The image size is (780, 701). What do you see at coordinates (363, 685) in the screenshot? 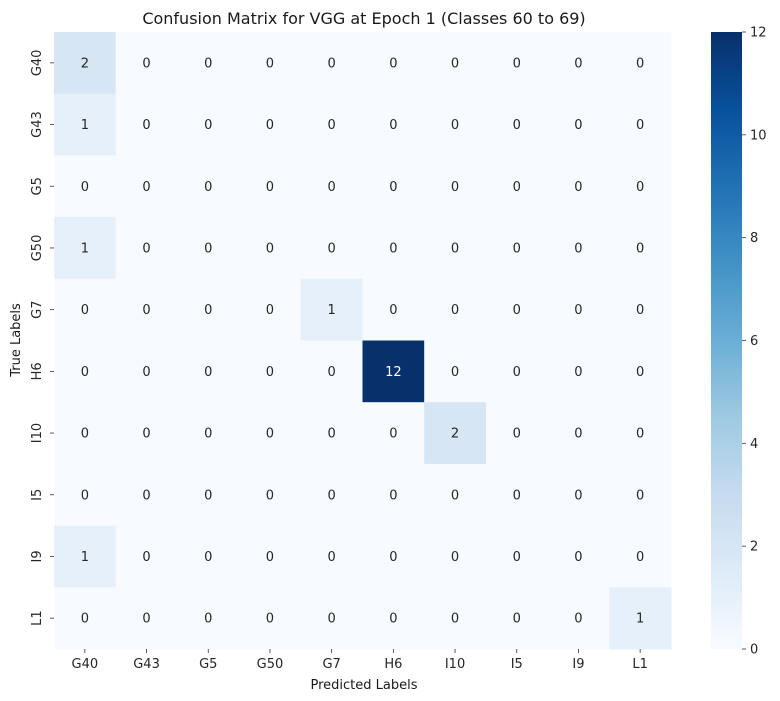
I see `x-axis-label: Predicted Labels` at bounding box center [363, 685].